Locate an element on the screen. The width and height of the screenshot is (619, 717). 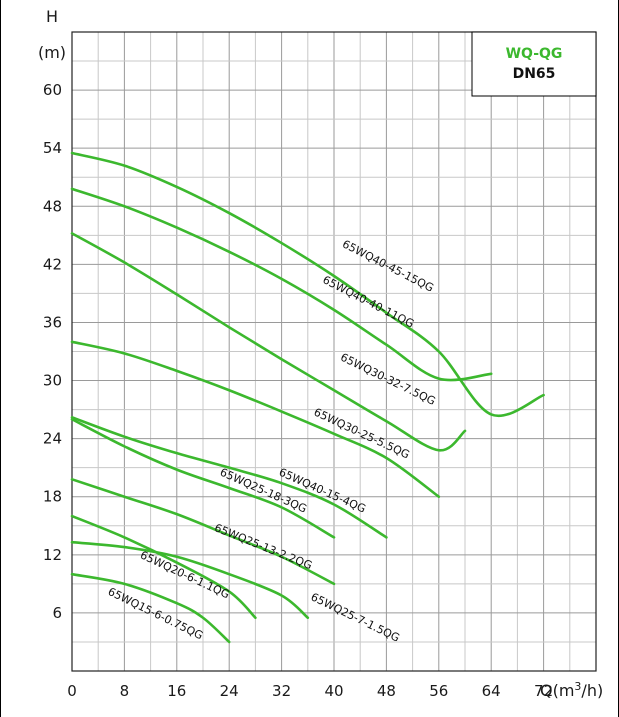
x-tick-label: 56 is located at coordinates (438, 691).